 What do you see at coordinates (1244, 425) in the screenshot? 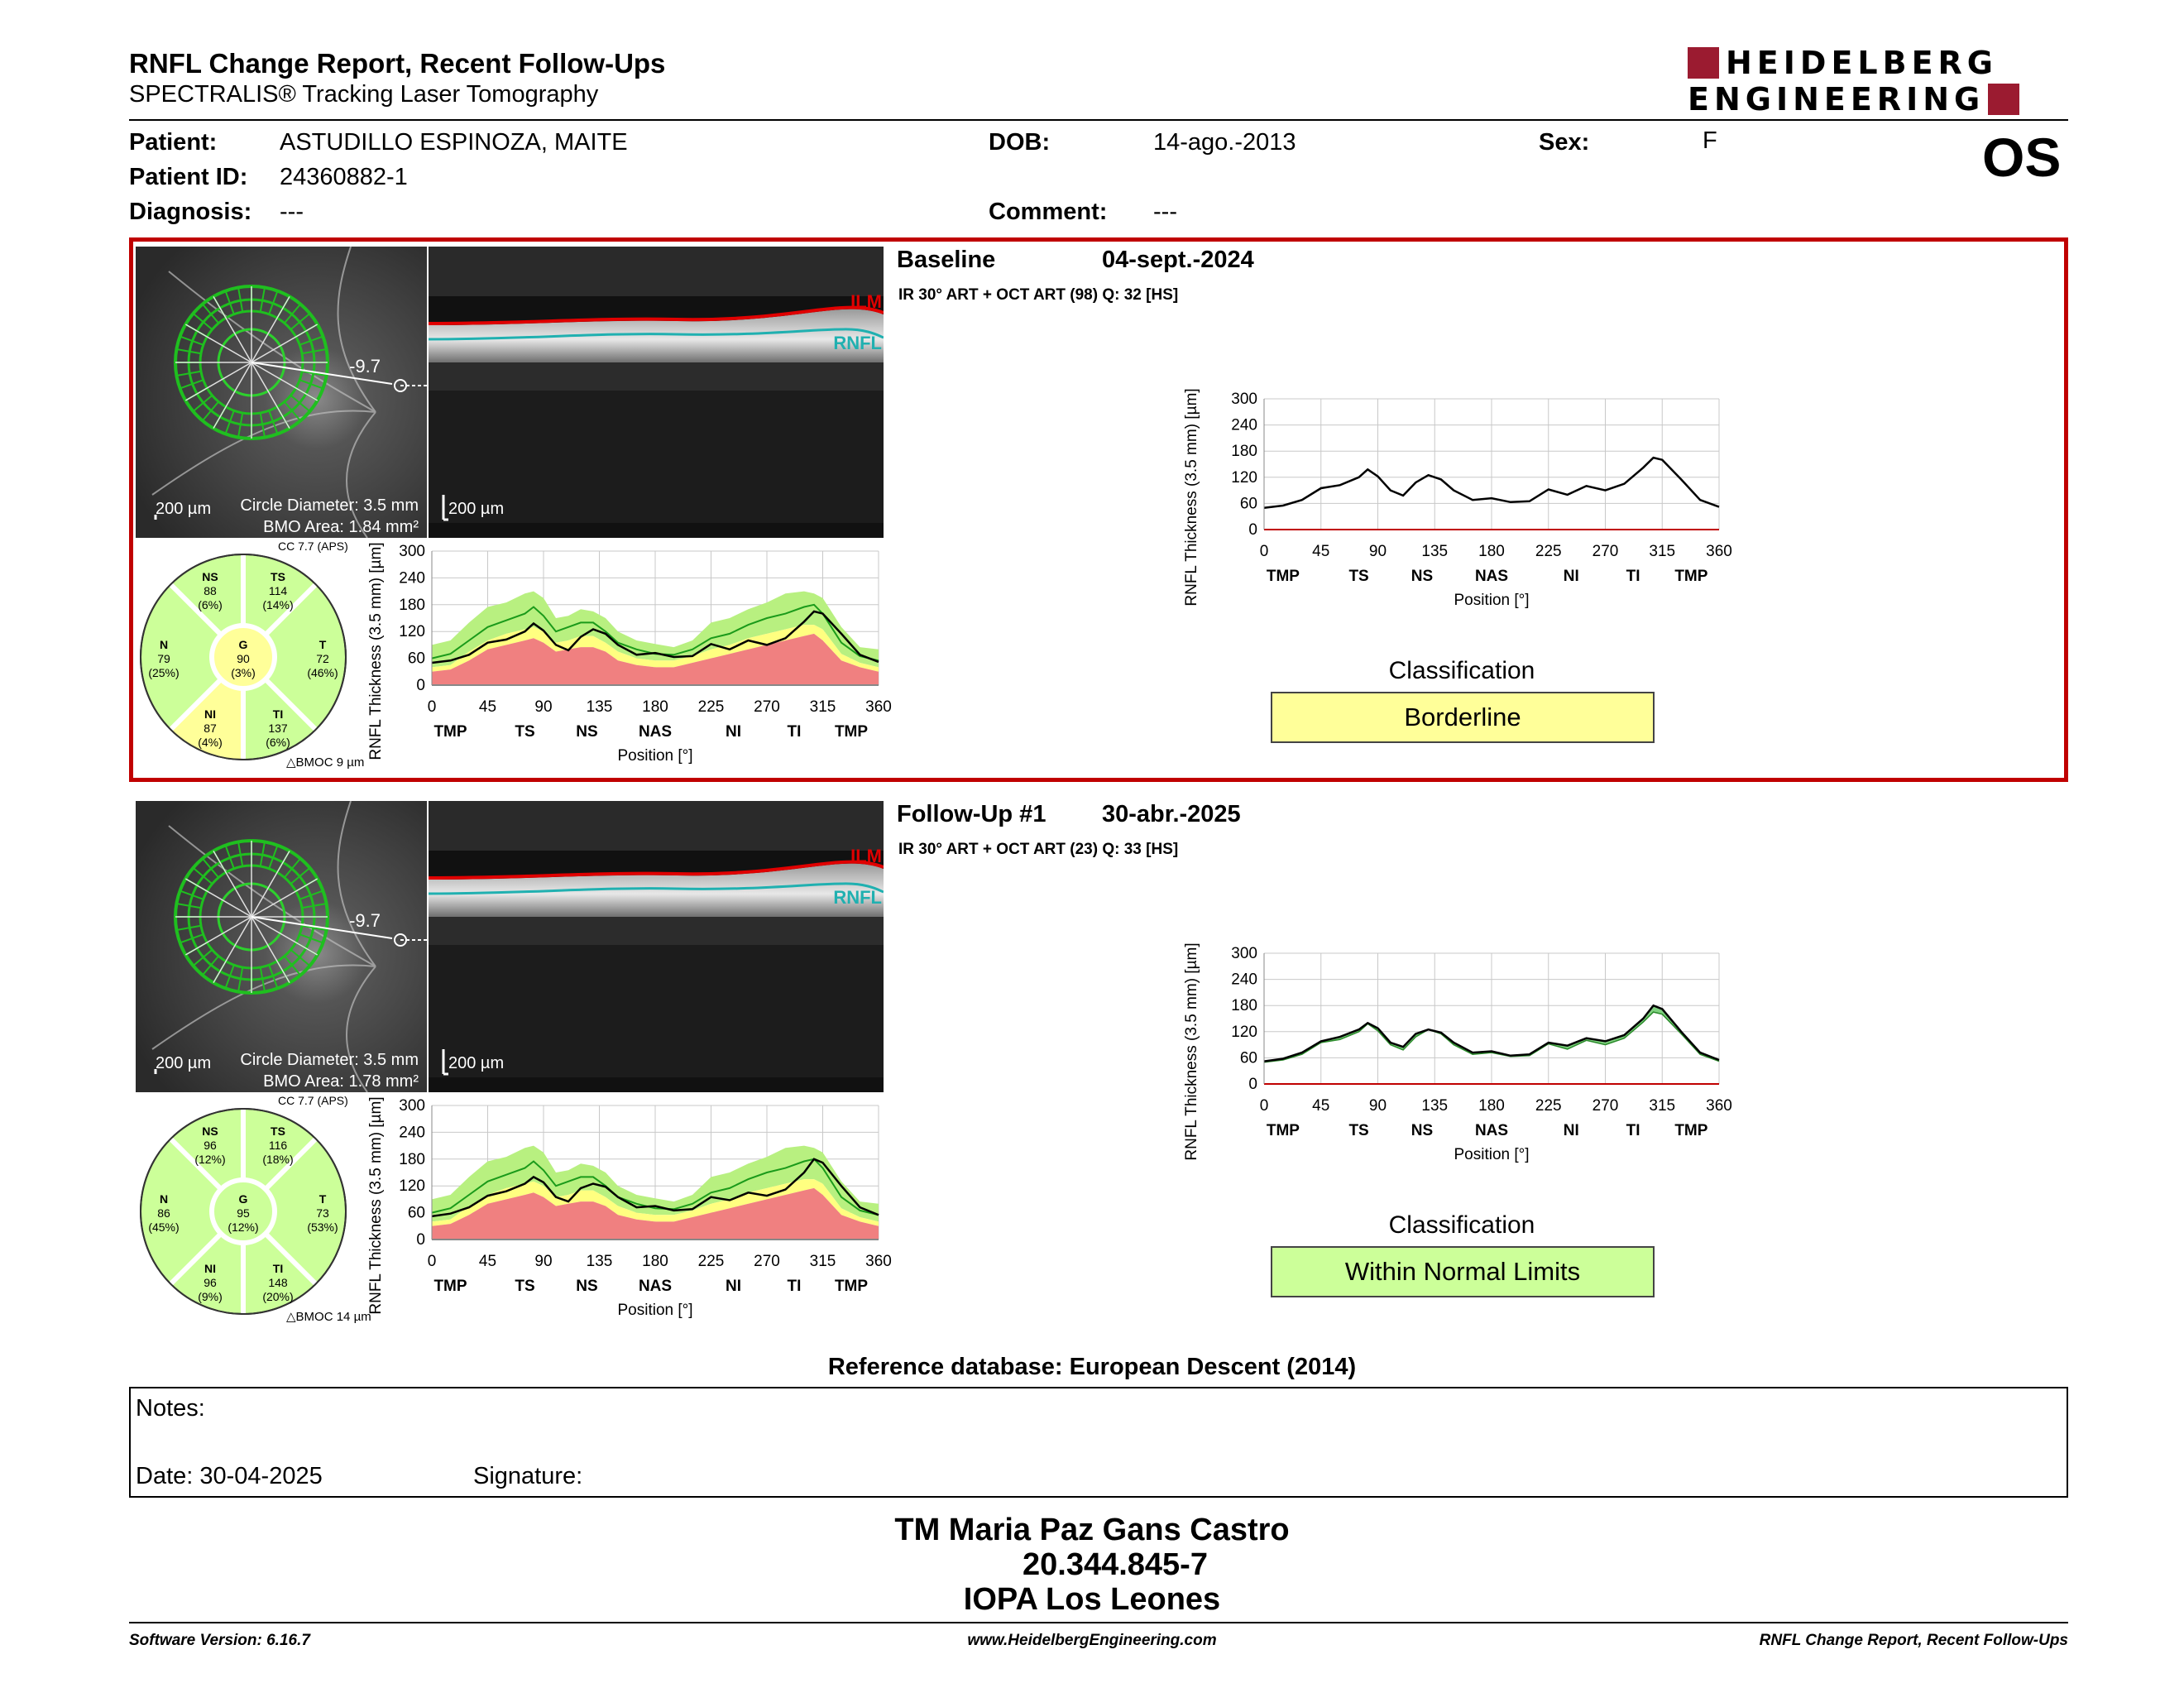
I see `y-tick-label: 240` at bounding box center [1244, 425].